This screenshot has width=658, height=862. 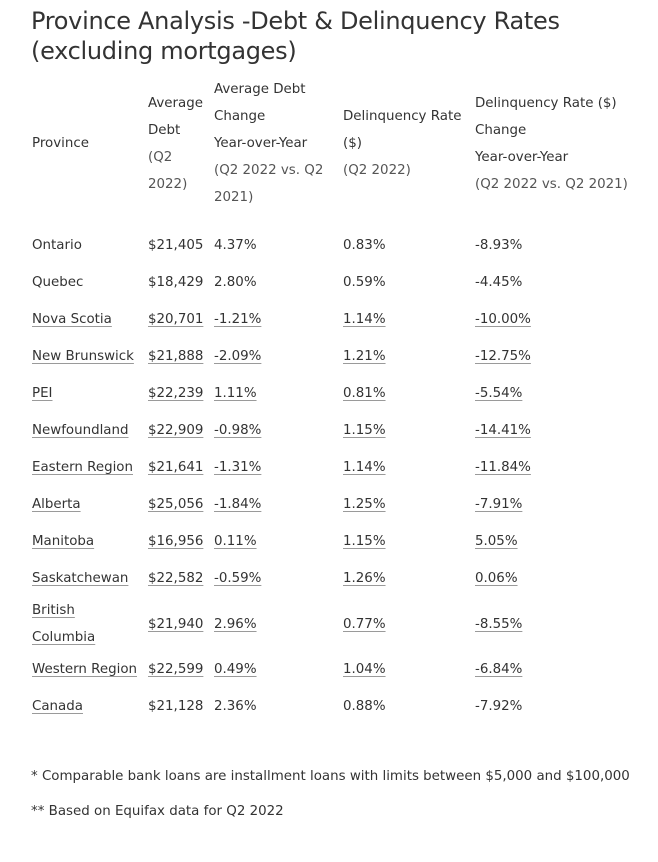 What do you see at coordinates (235, 245) in the screenshot?
I see `cell-debt-change: 4.37%` at bounding box center [235, 245].